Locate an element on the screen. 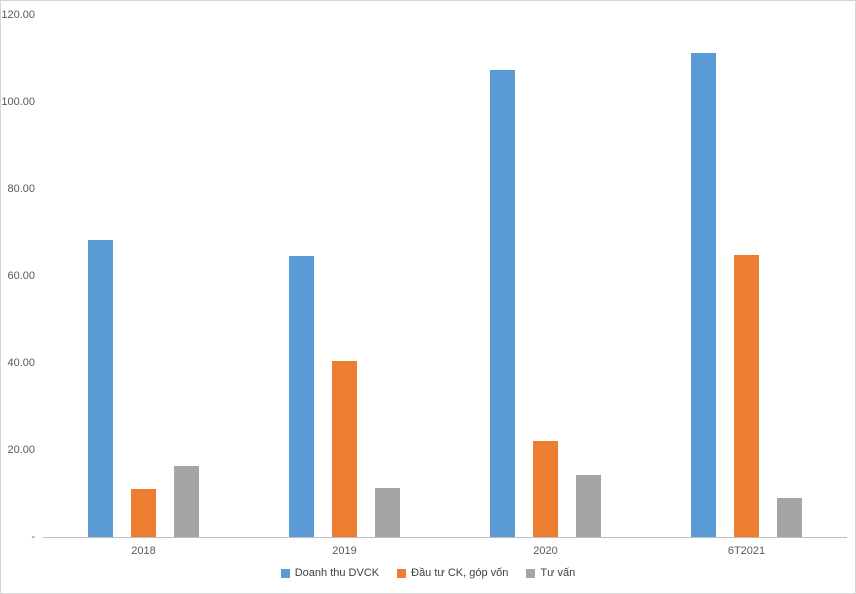 The image size is (856, 594). x-tick-label-2018: 2018 is located at coordinates (143, 551).